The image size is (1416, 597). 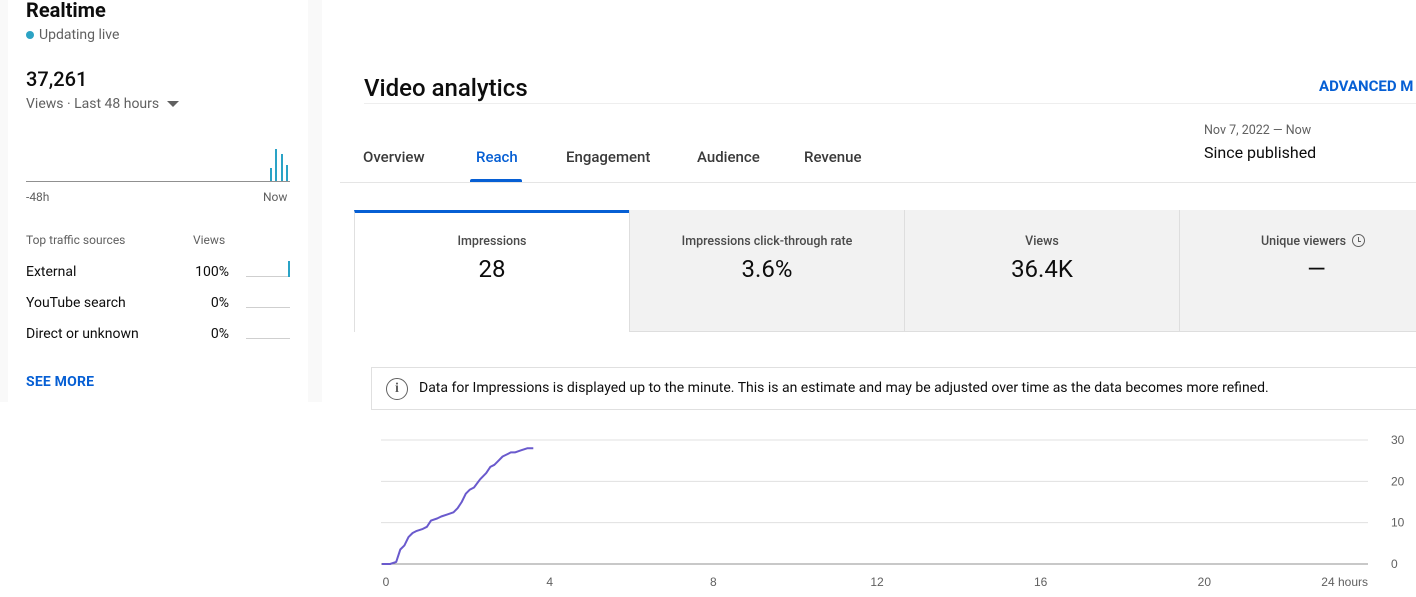 I want to click on see-more-link: SEE MORE, so click(x=60, y=382).